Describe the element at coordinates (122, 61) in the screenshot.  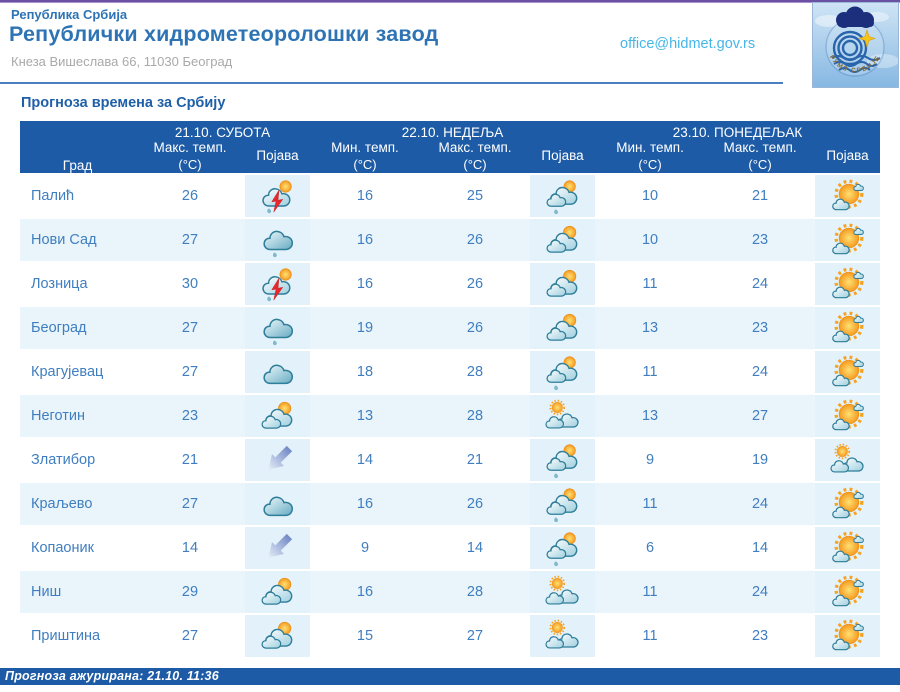
I see `address-line: Кнеза Вишеслава 66, 11030 Београд` at that location.